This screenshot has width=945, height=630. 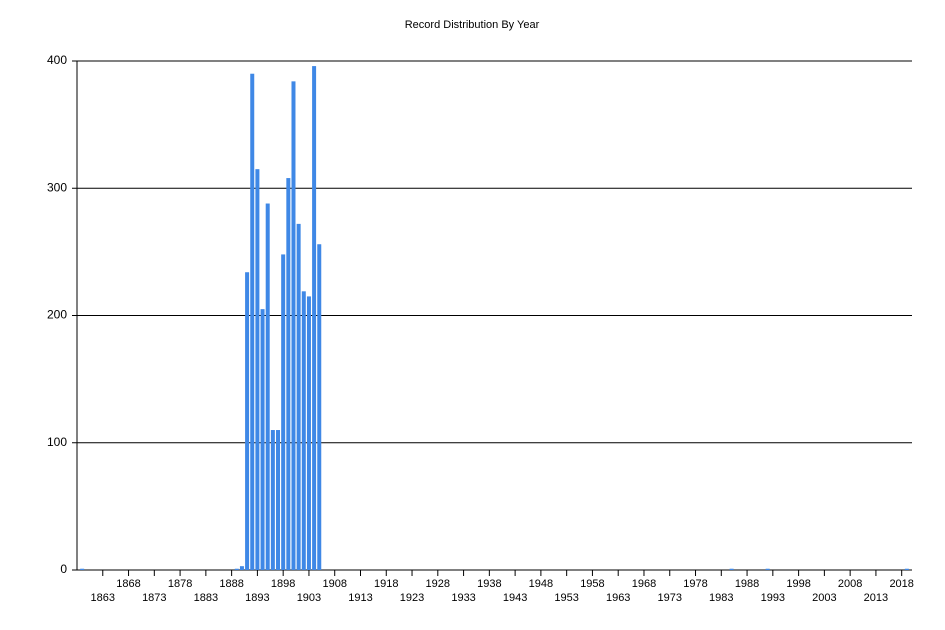 I want to click on x-tick-label: 1973, so click(x=670, y=598).